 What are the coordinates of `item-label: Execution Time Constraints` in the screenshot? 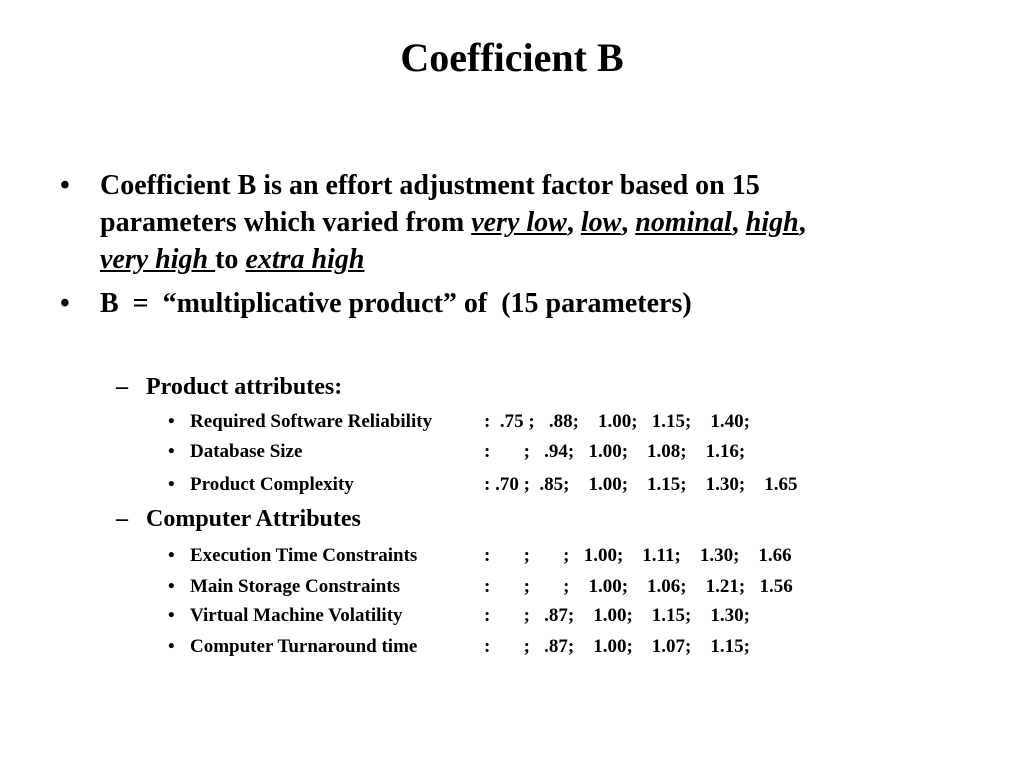 It's located at (304, 555).